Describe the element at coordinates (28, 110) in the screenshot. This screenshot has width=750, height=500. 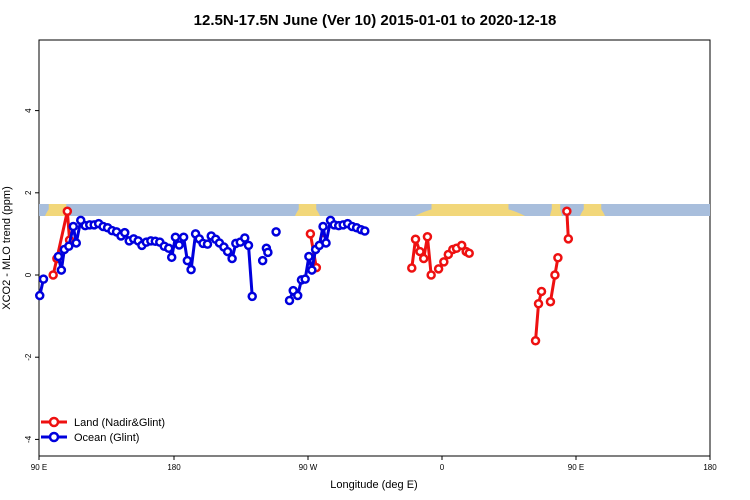
I see `y-tick-label: 4` at that location.